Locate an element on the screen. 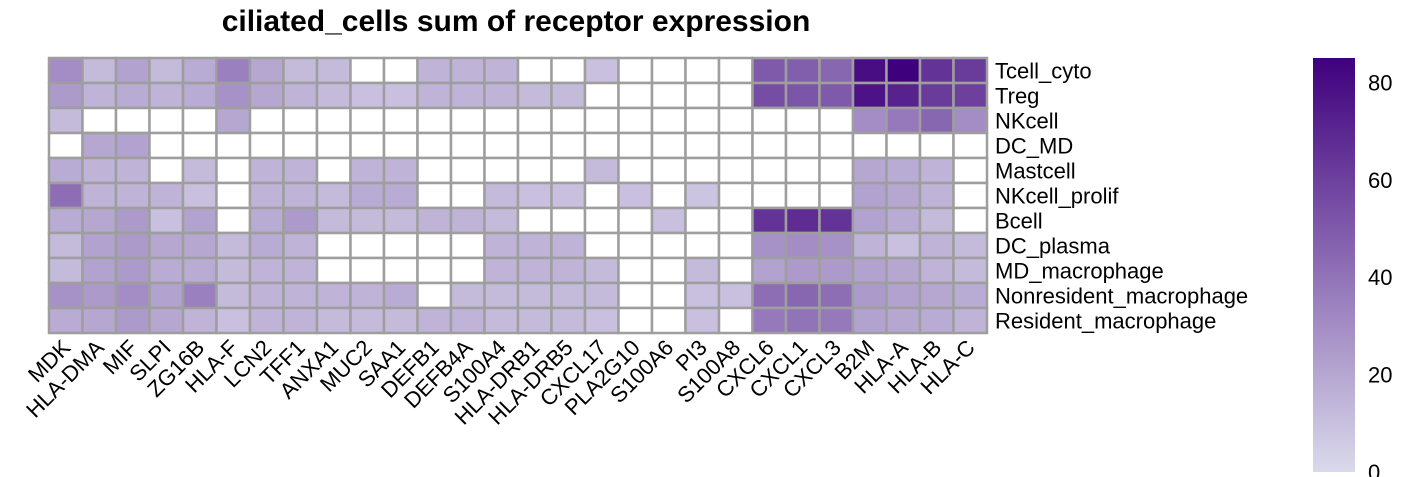  row-label: NKcell_prolif is located at coordinates (1057, 196).